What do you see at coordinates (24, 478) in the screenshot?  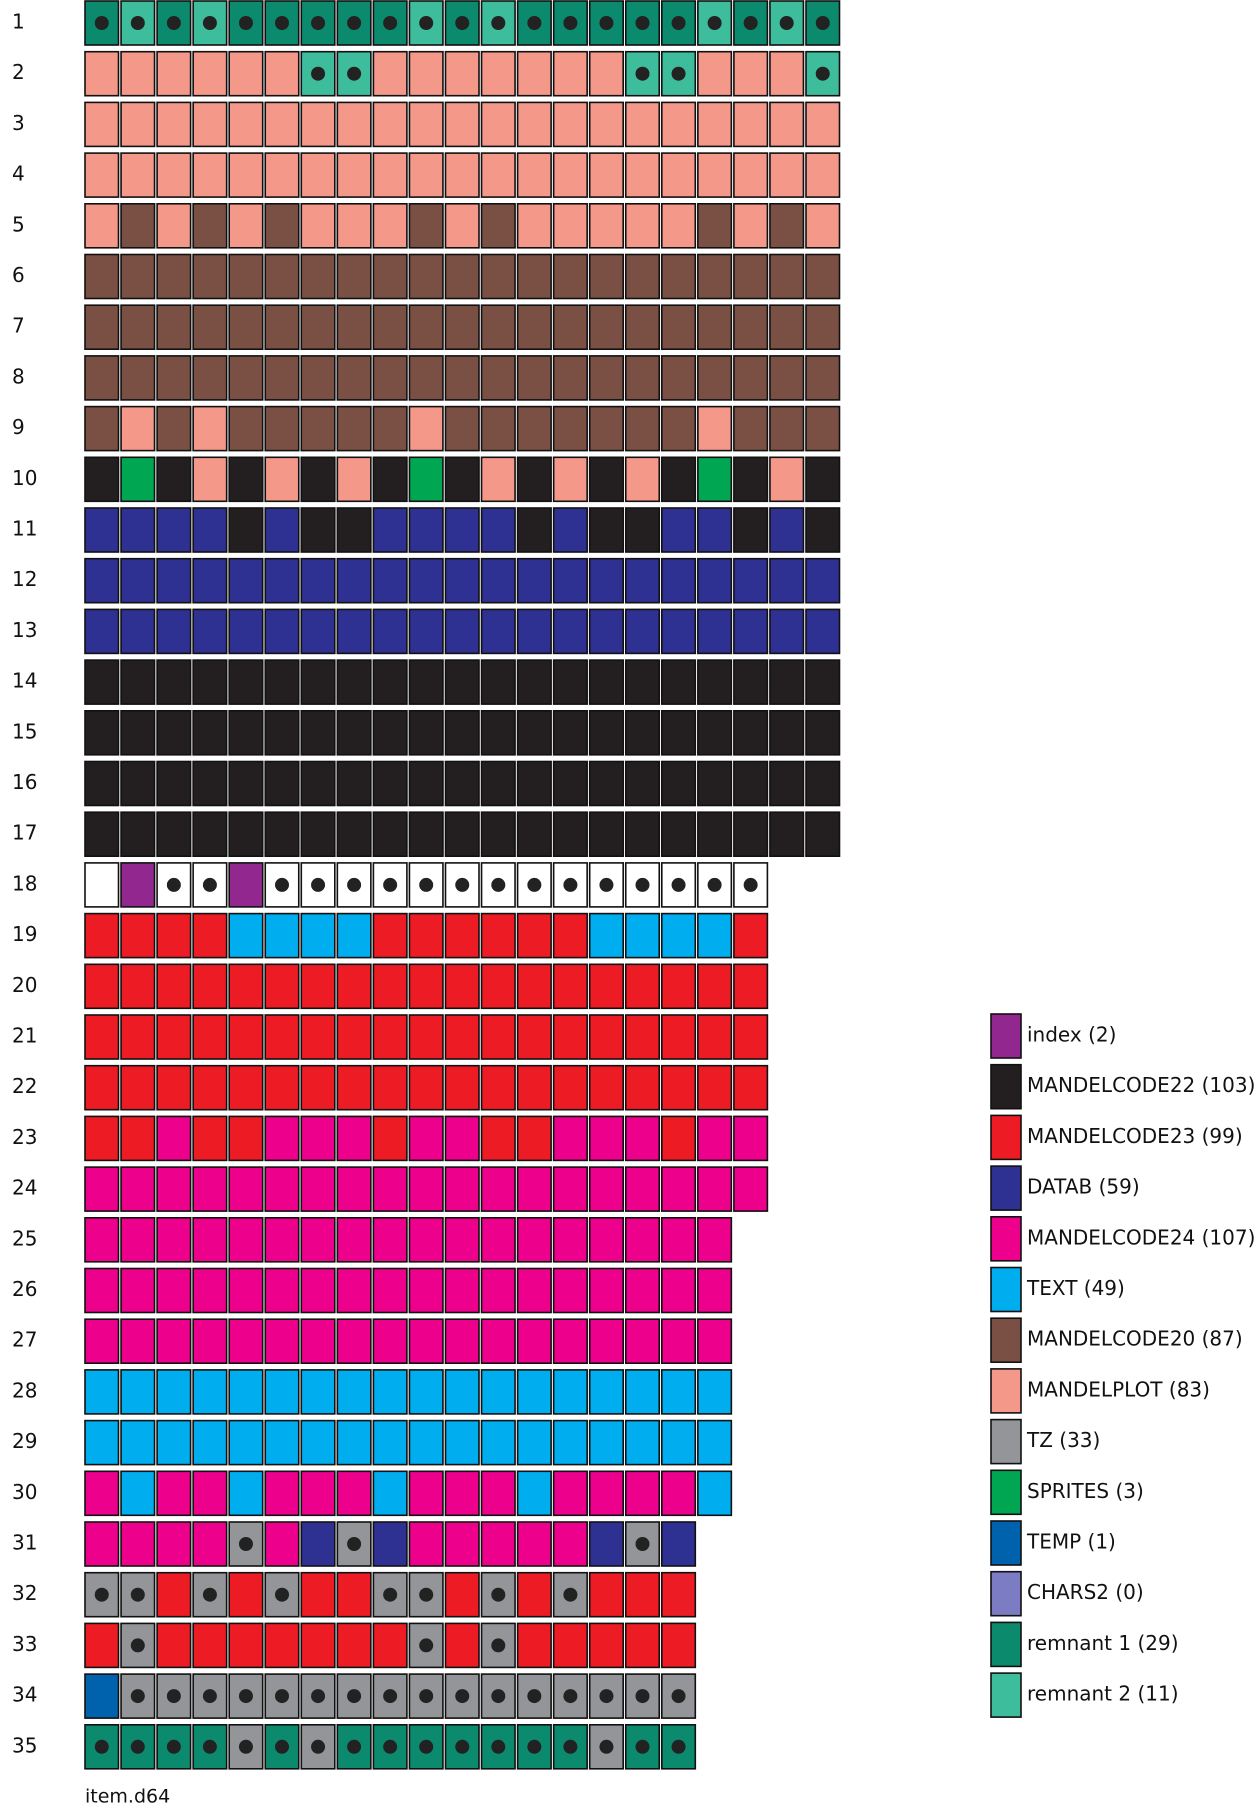 I see `track-label: 10` at bounding box center [24, 478].